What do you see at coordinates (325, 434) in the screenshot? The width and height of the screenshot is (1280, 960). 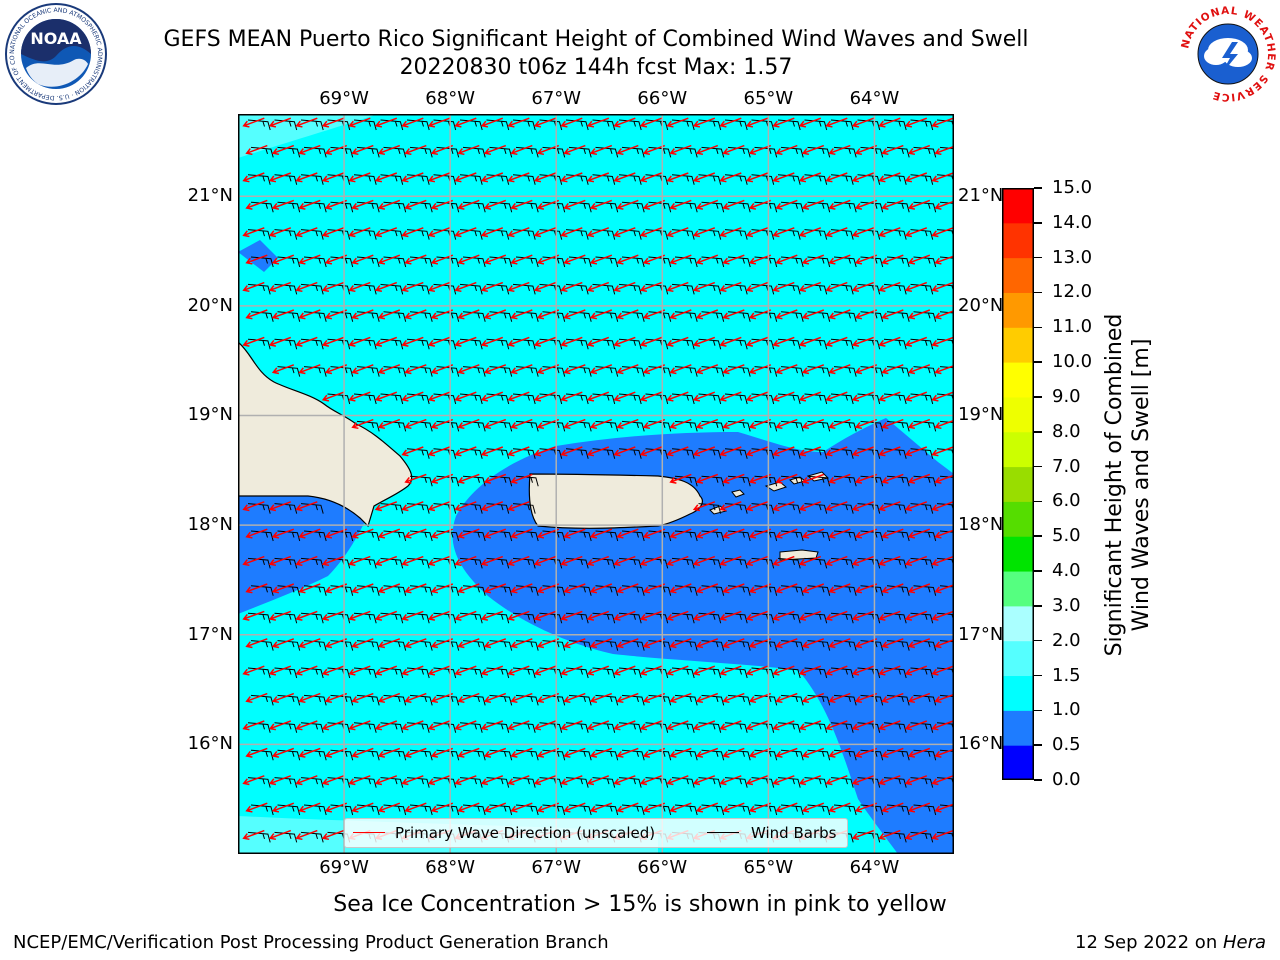 I see `land-hispaniola` at bounding box center [325, 434].